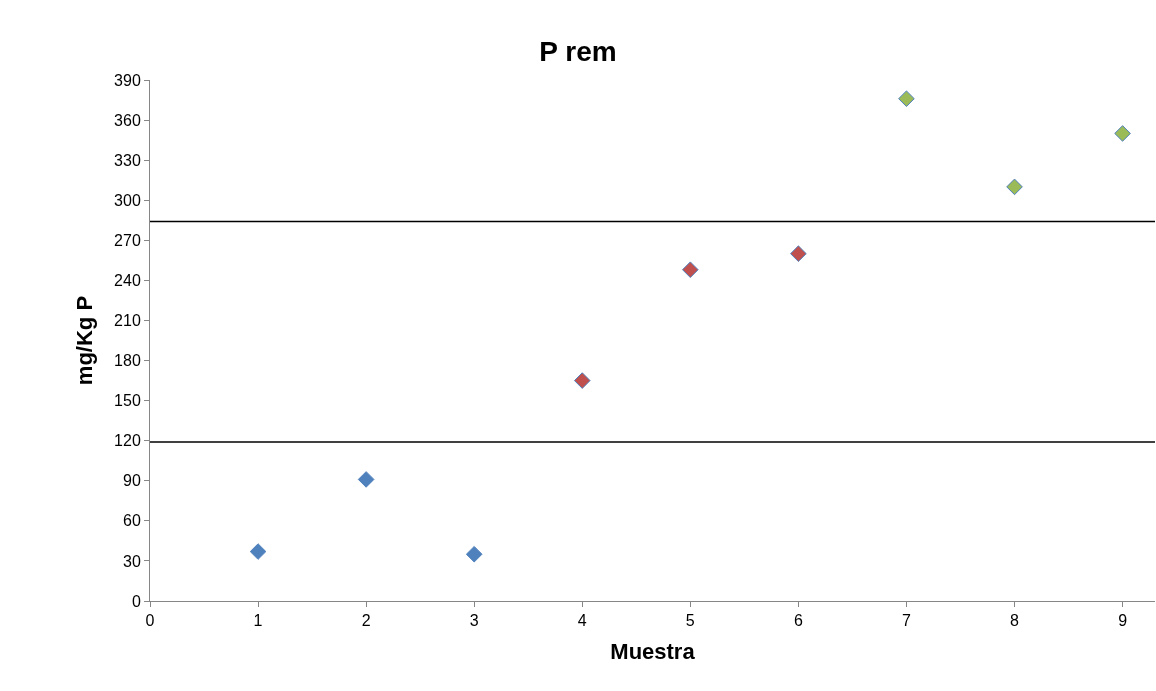 The width and height of the screenshot is (1156, 691). What do you see at coordinates (132, 521) in the screenshot?
I see `y-tick-label: 60` at bounding box center [132, 521].